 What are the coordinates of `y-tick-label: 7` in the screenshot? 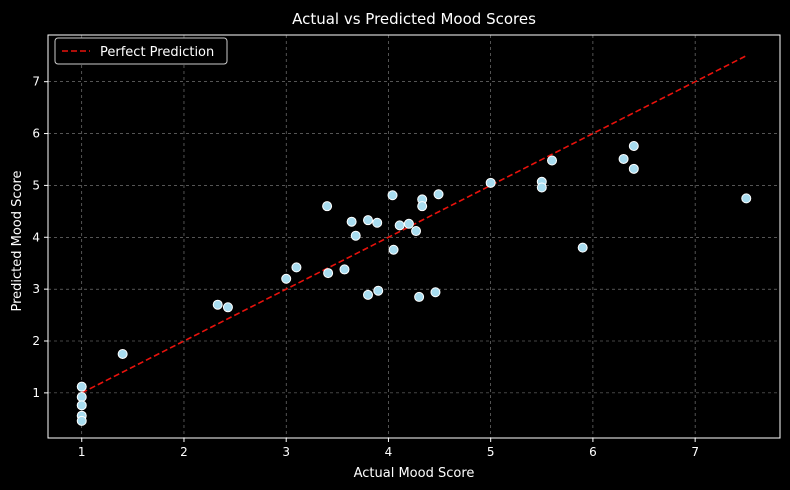 It's located at (36, 82).